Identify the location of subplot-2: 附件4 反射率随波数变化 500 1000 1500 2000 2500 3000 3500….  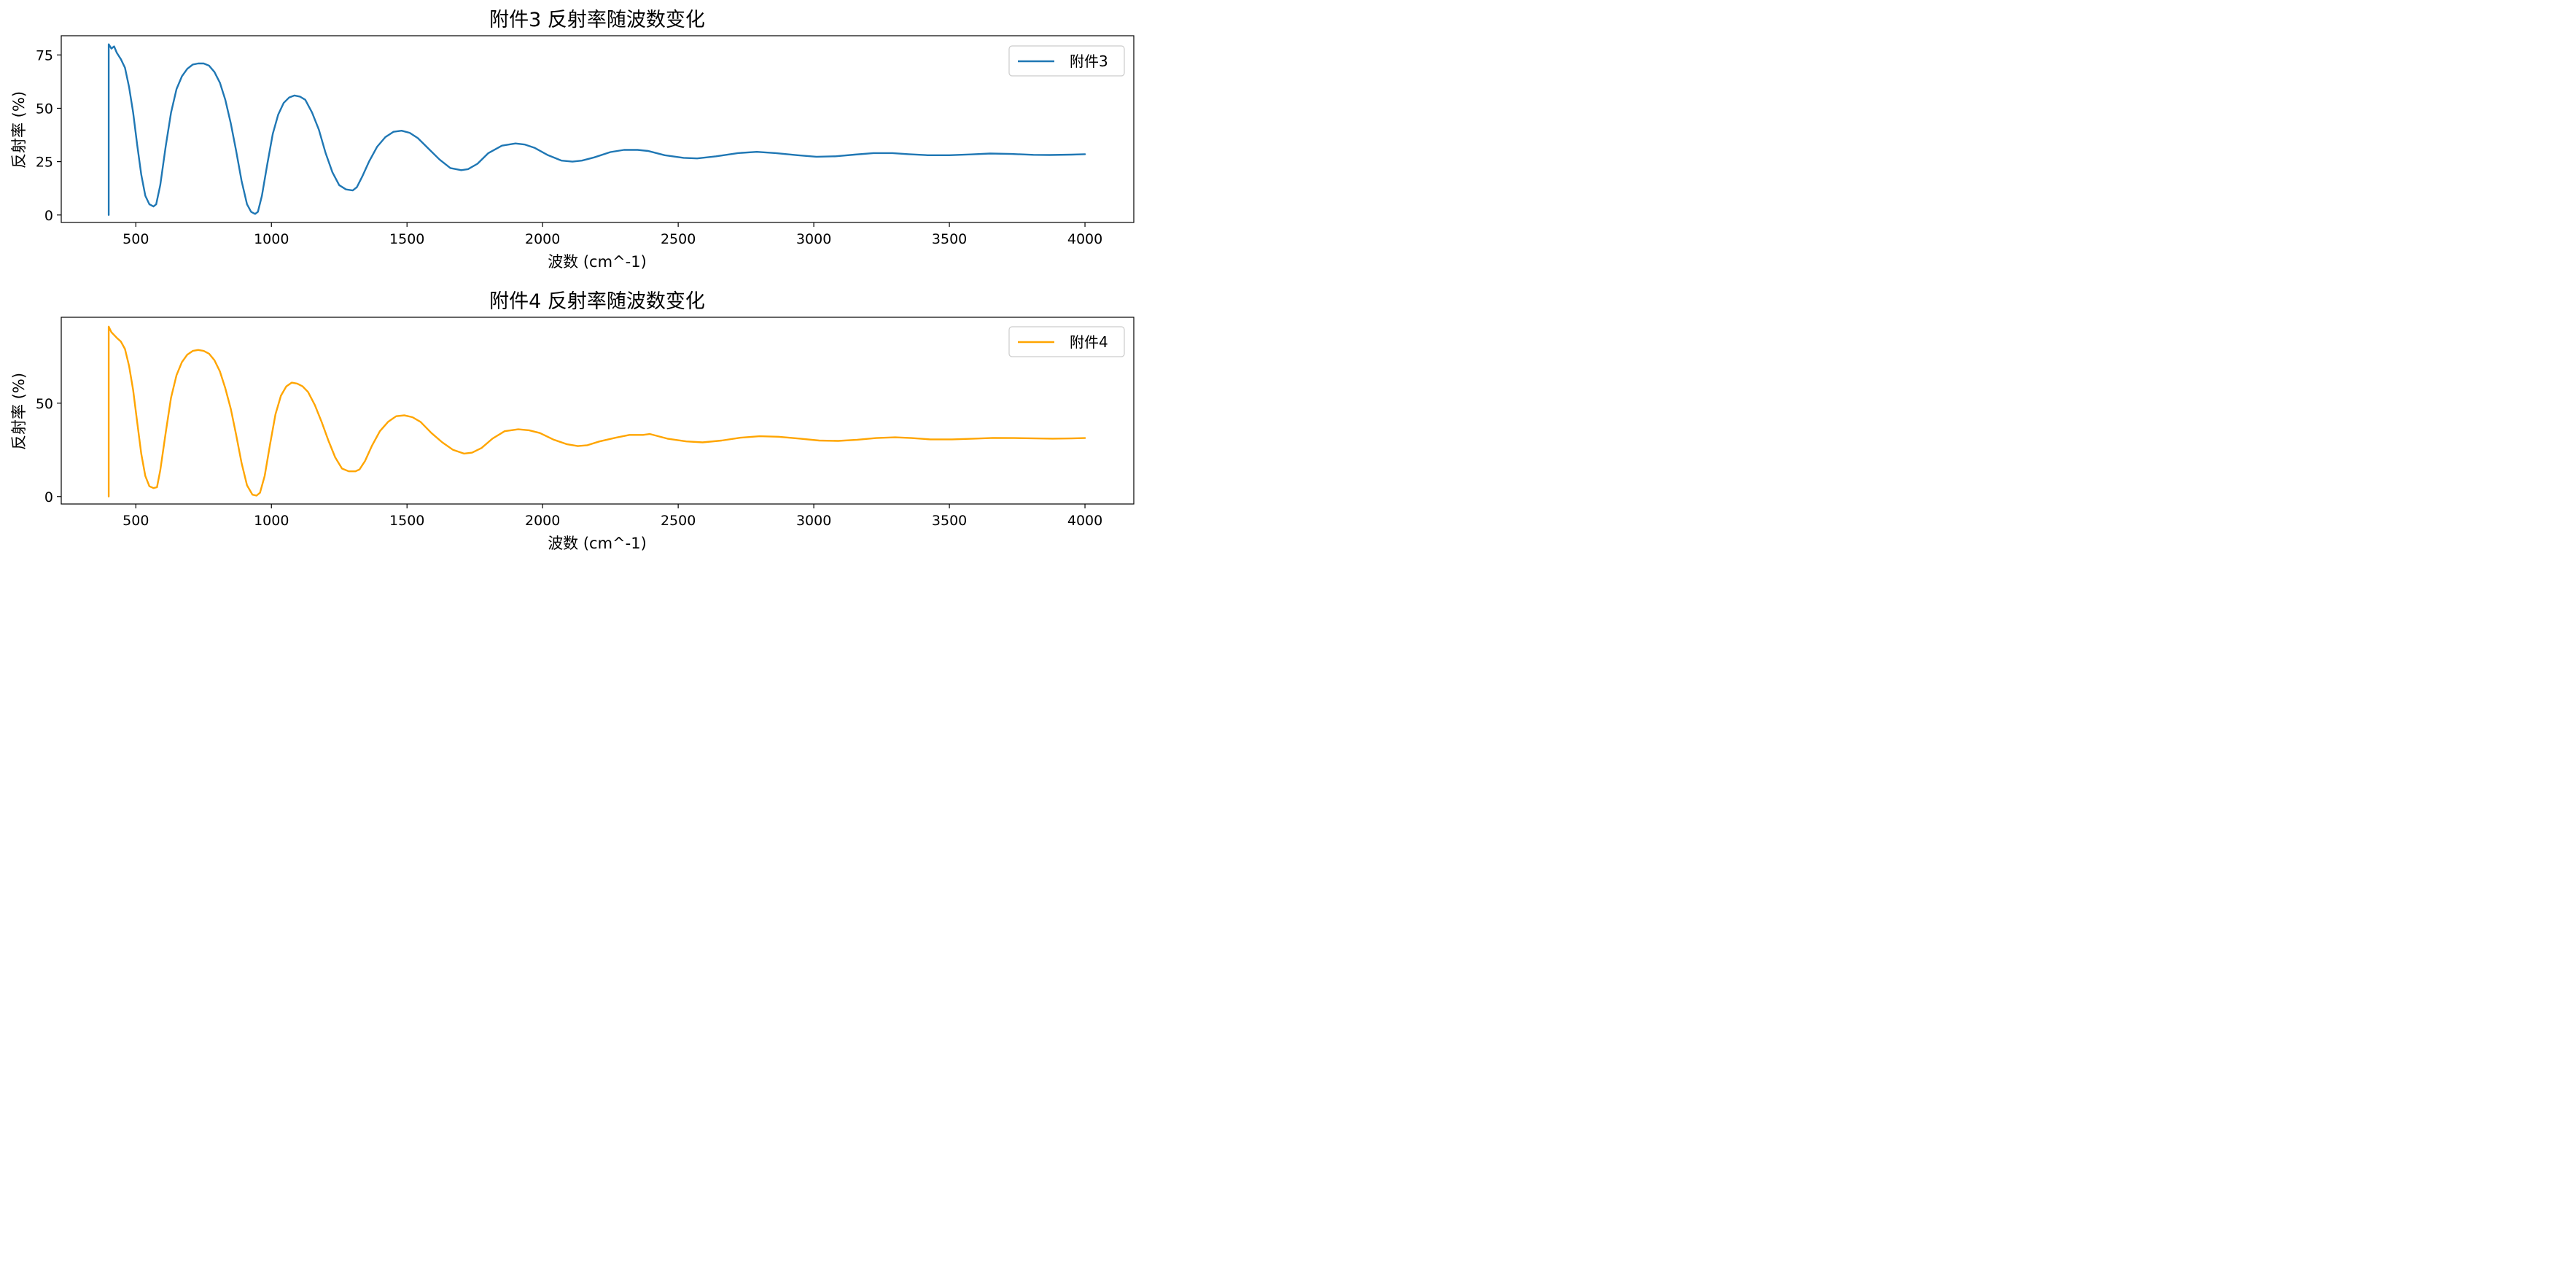
(572, 421).